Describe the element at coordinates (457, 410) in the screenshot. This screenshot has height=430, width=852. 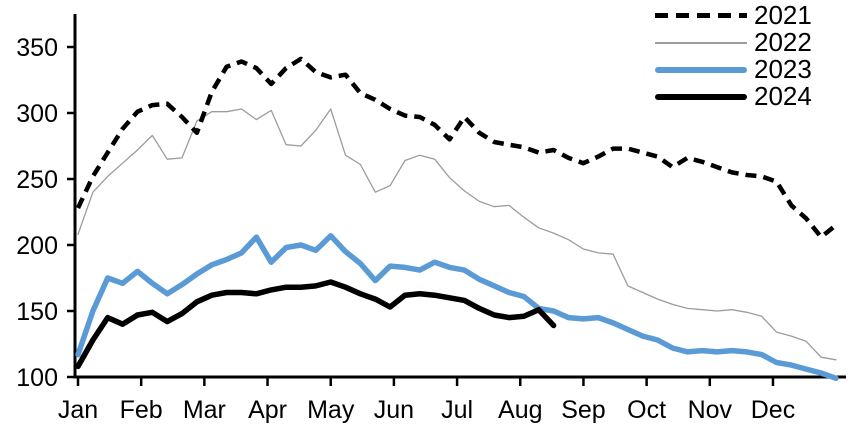
I see `x-tick-label: Jul` at that location.